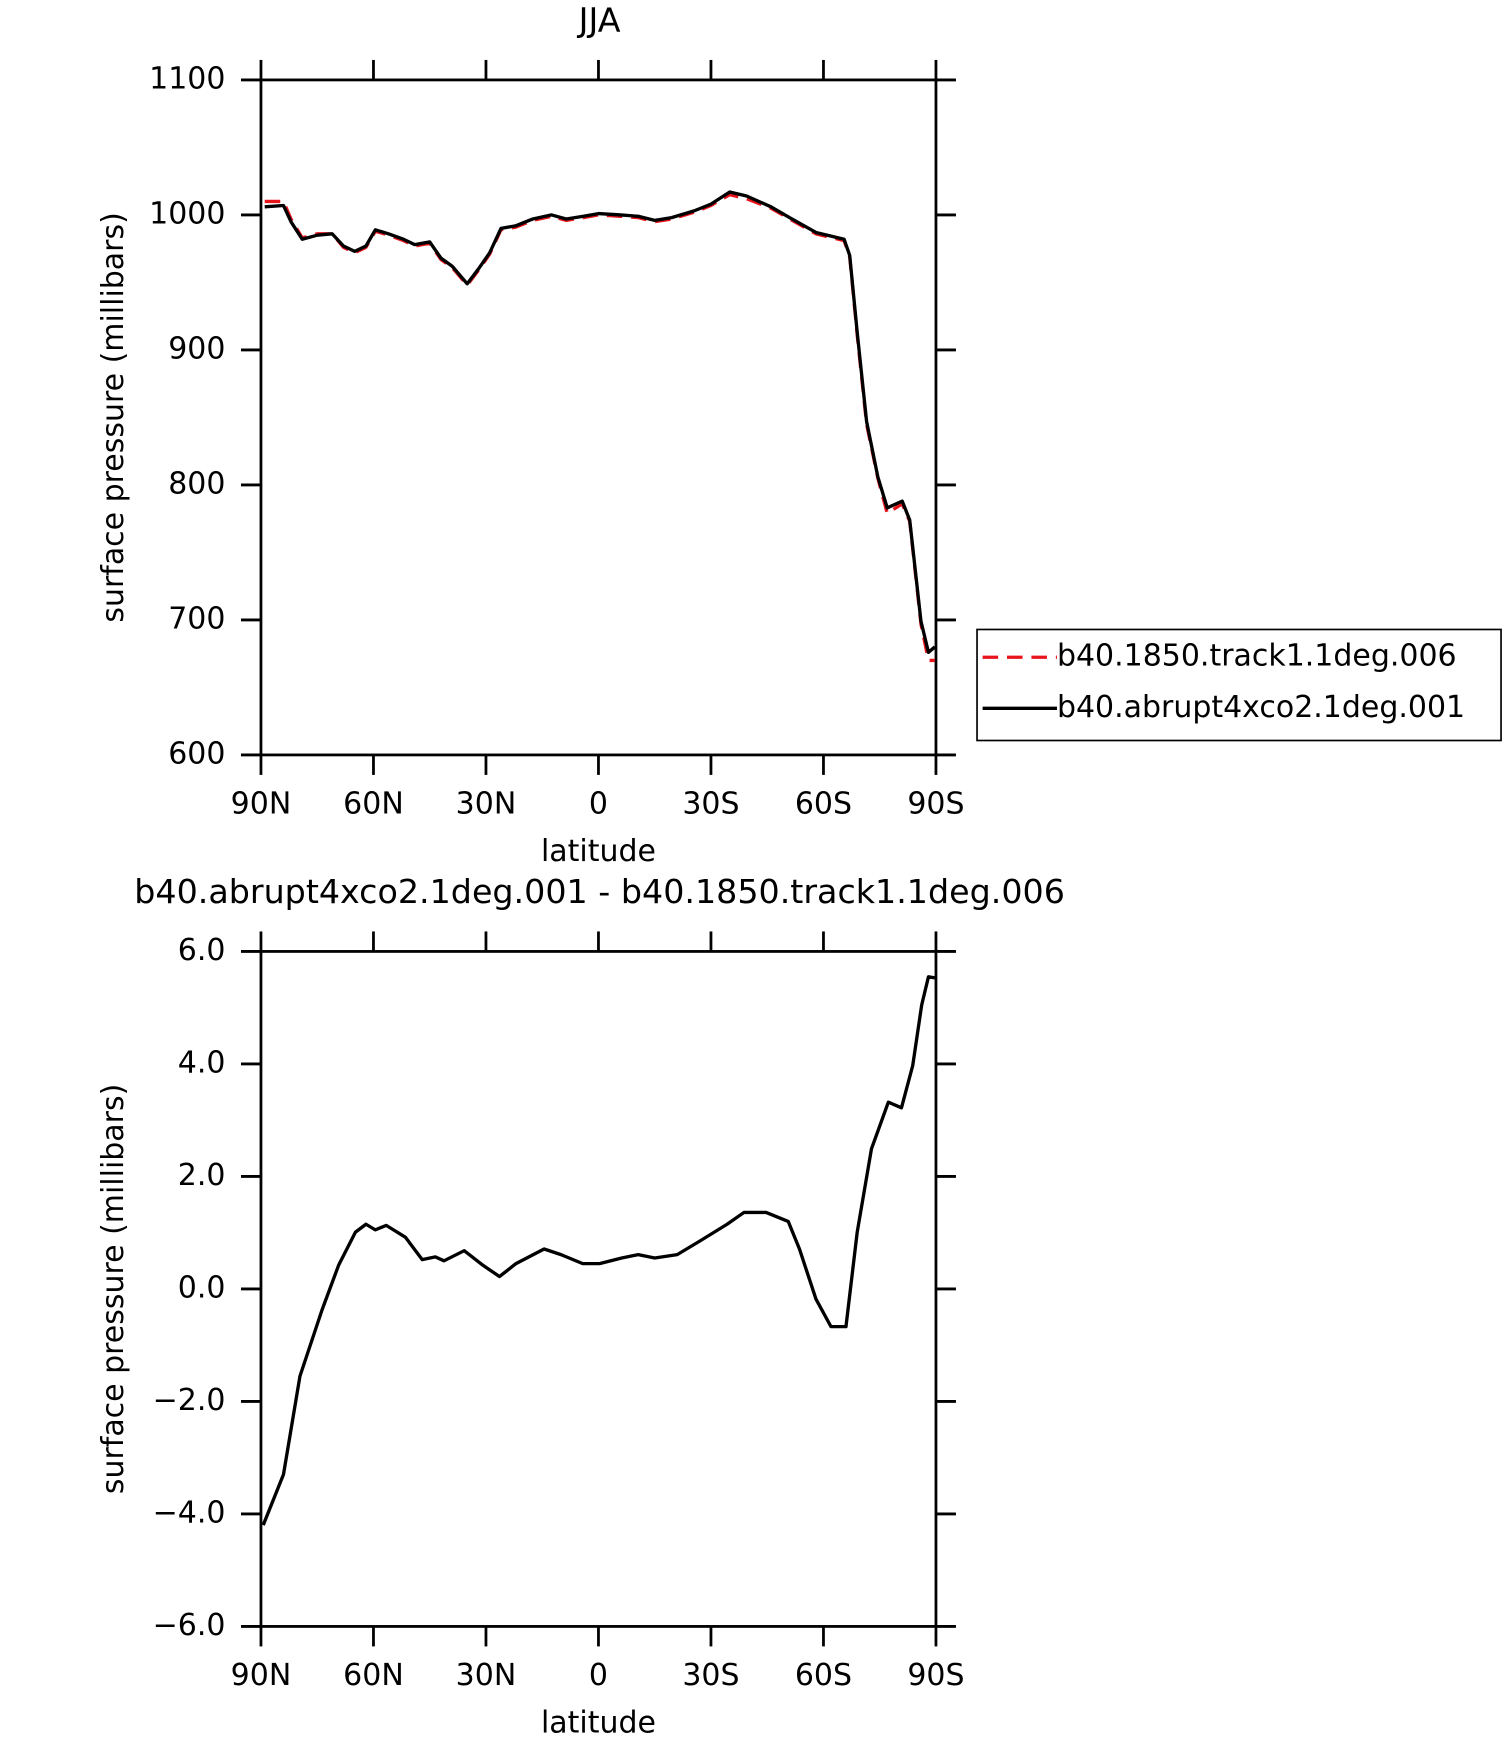  What do you see at coordinates (189, 1400) in the screenshot?
I see `y-tick-label: −2.0` at bounding box center [189, 1400].